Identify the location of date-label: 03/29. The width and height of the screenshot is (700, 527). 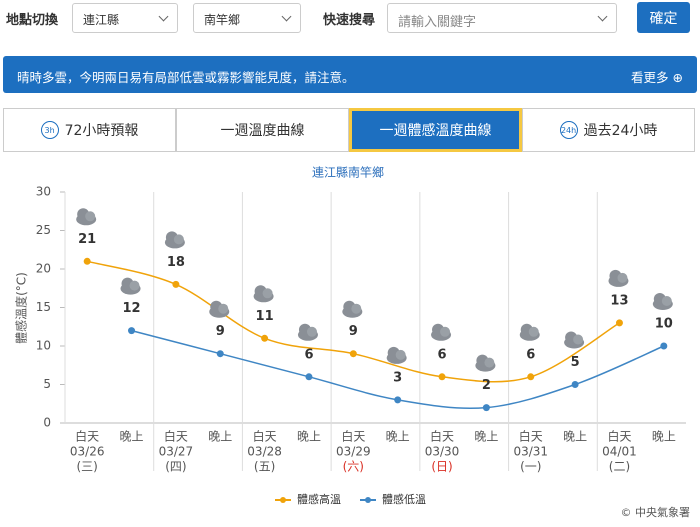
(353, 452).